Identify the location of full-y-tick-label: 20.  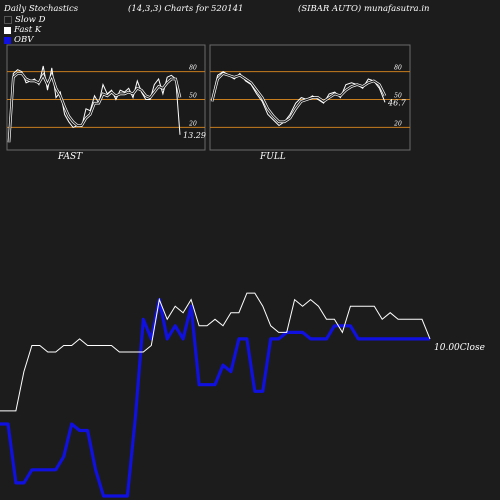
(397, 123).